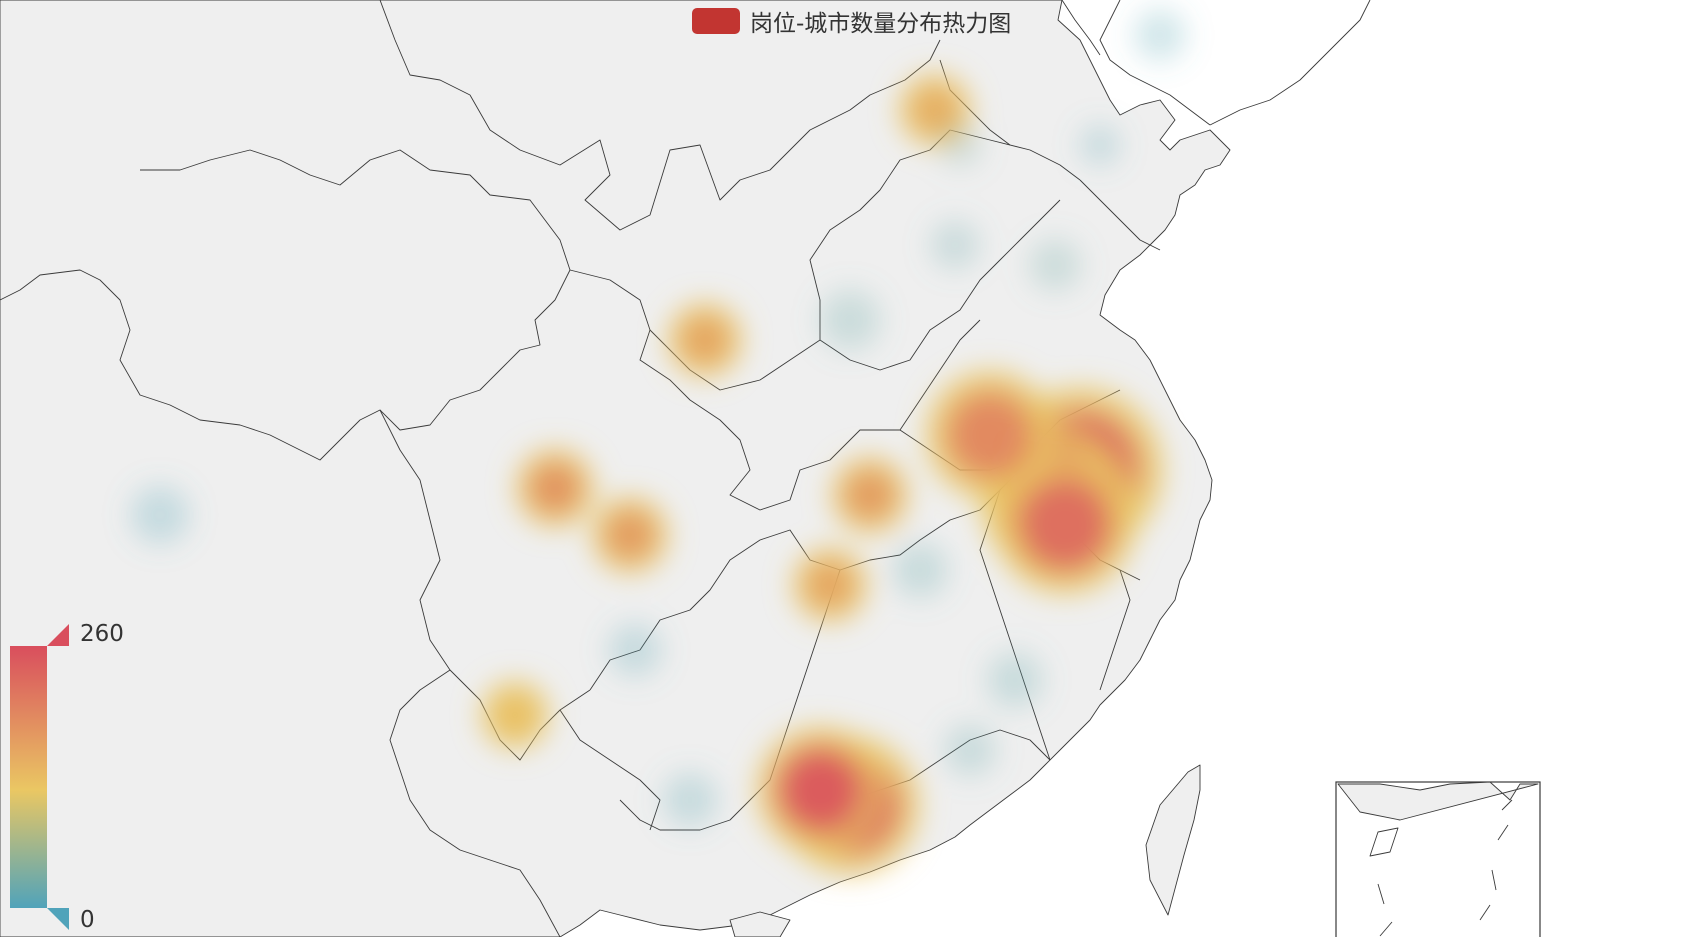  What do you see at coordinates (58, 635) in the screenshot?
I see `visual-map-max-handle` at bounding box center [58, 635].